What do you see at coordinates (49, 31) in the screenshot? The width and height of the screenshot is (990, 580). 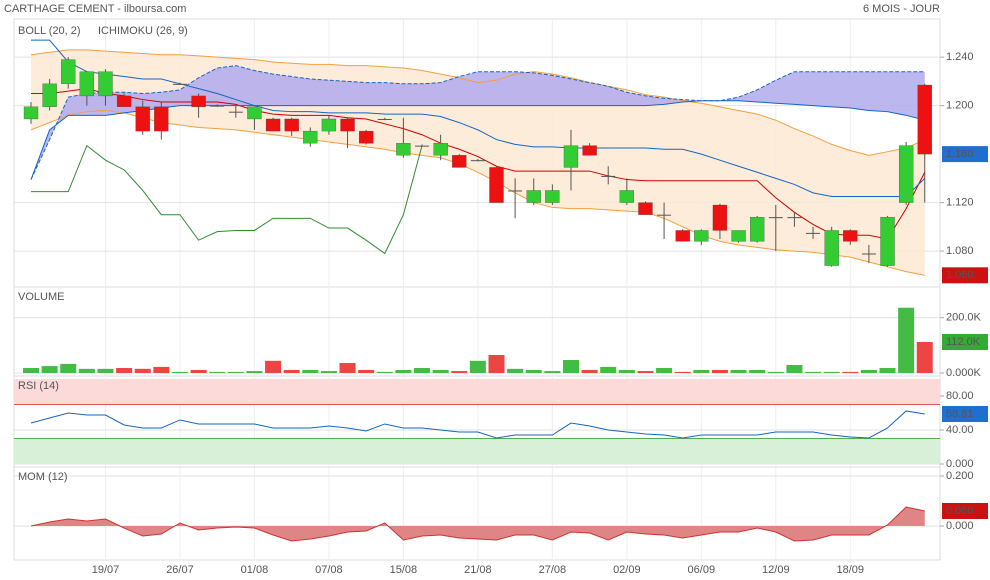 I see `legend-item: BOLL (20, 2)` at bounding box center [49, 31].